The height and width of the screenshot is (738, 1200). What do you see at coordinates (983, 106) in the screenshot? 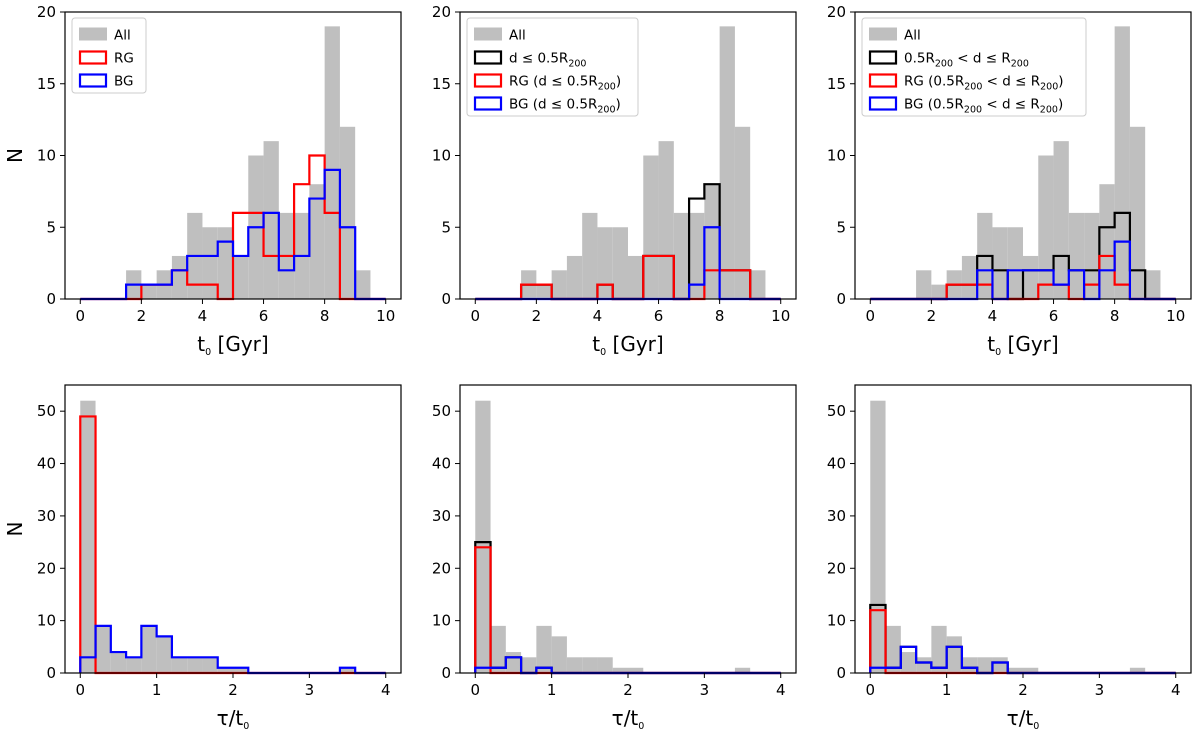
I see `legend-label: BG (0.5R200 < d ≤ R200)` at bounding box center [983, 106].